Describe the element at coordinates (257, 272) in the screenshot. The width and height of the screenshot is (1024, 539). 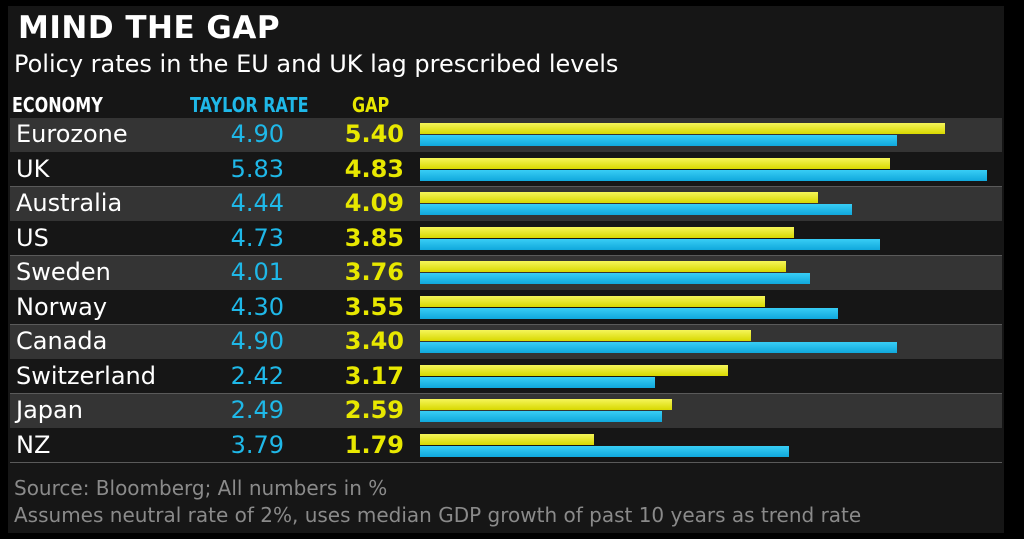
I see `taylor-rate-value: 4.01` at that location.